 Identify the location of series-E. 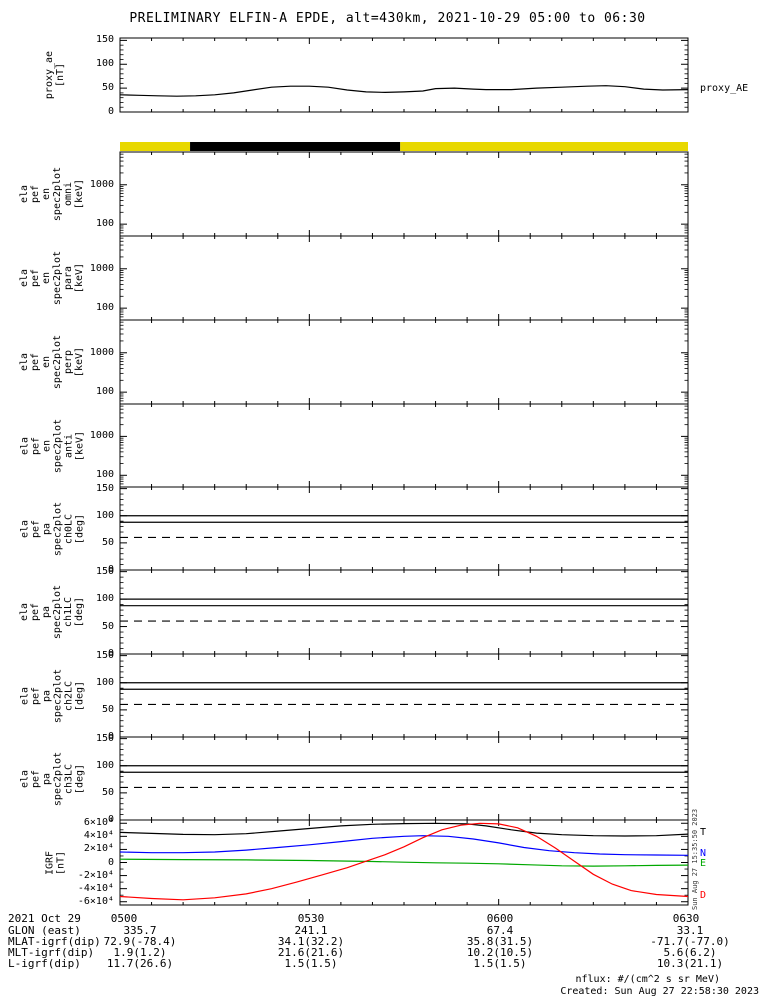
(404, 862).